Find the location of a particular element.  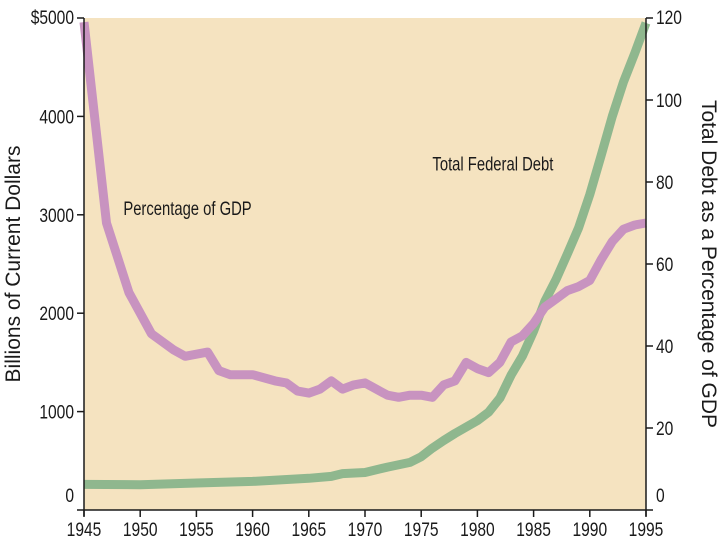

x-tick-label: 1990 is located at coordinates (589, 529).